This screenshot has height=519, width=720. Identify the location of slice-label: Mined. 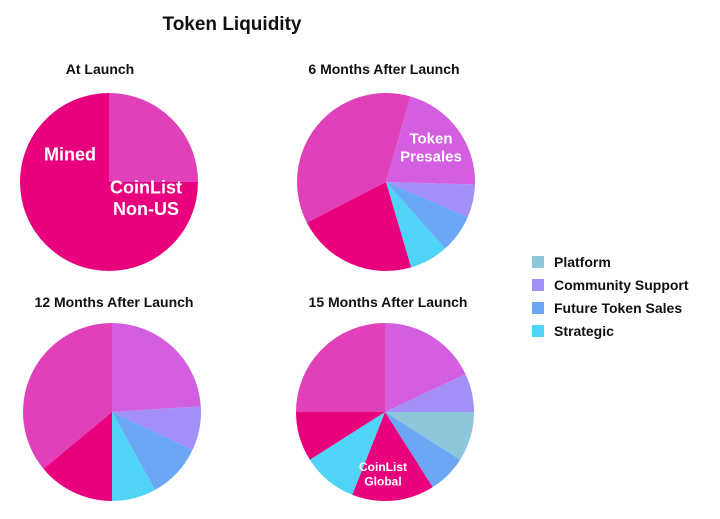
(70, 154).